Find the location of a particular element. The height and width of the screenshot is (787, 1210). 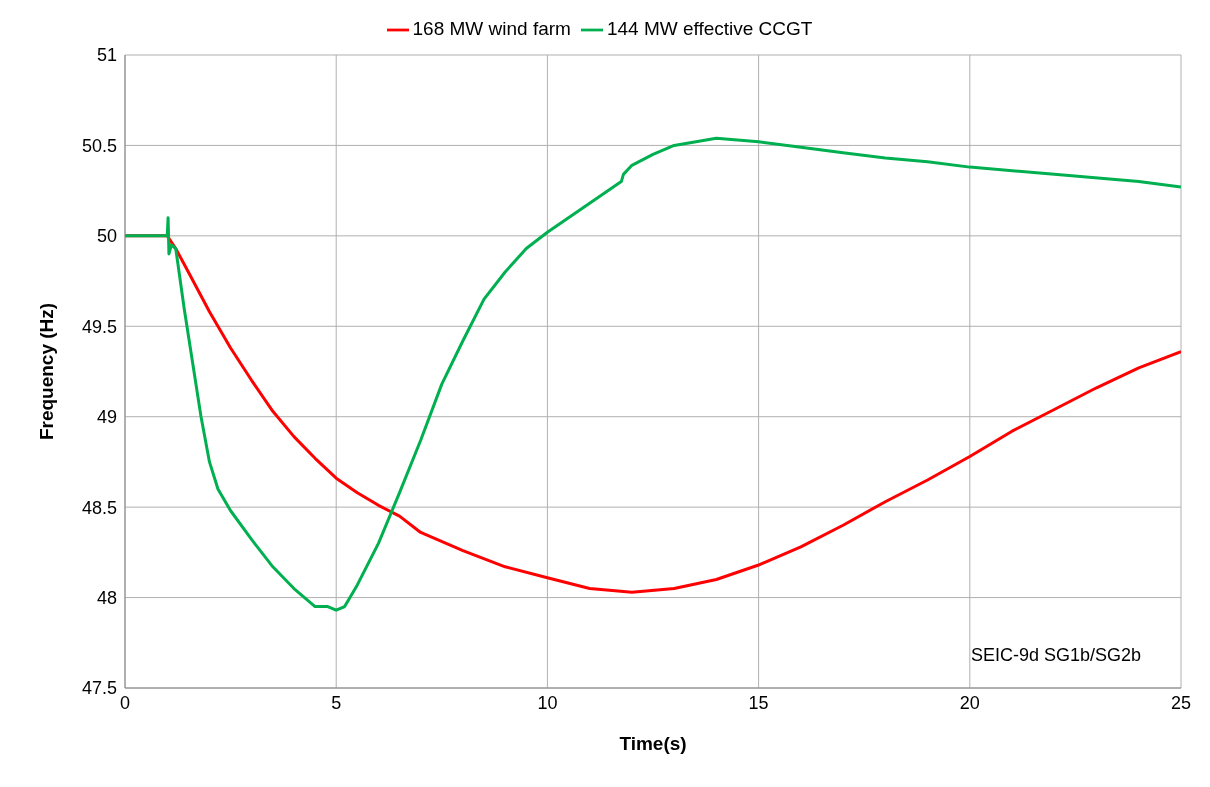

y-tick-label: 49.5 is located at coordinates (99, 326).